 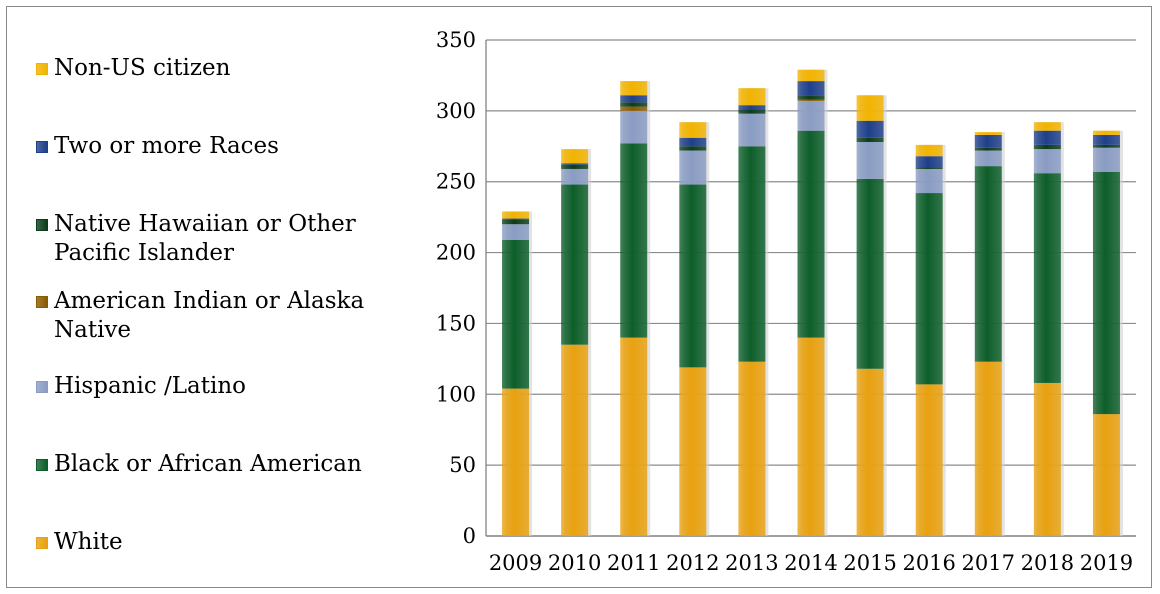 I want to click on y-tick-label: 300, so click(x=456, y=111).